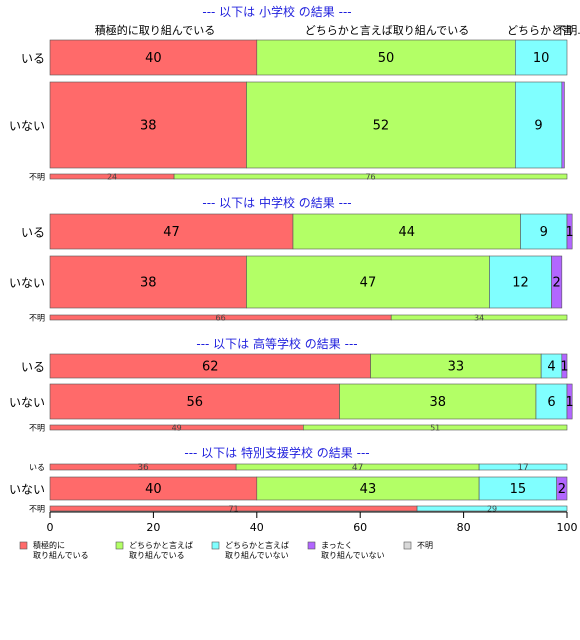 This screenshot has height=640, width=580. What do you see at coordinates (551, 402) in the screenshot?
I see `segment-label: 6` at bounding box center [551, 402].